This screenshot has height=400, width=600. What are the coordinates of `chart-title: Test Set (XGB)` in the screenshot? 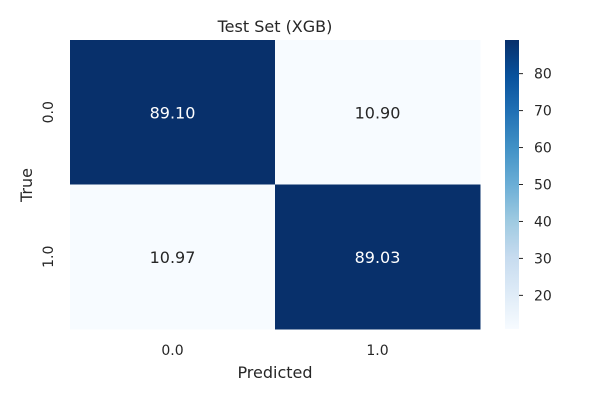 It's located at (275, 26).